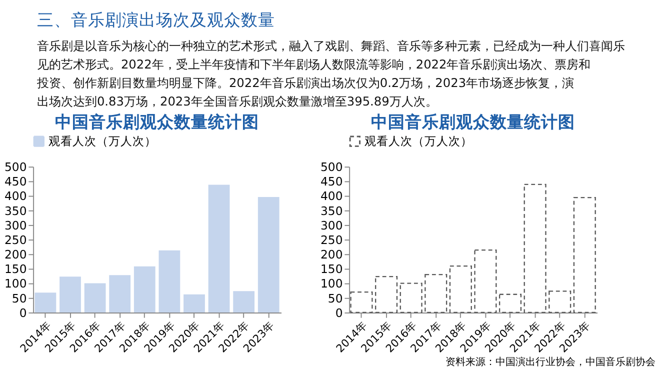  What do you see at coordinates (155, 20) in the screenshot?
I see `text: 三、音乐剧演出场次及观众数量` at bounding box center [155, 20].